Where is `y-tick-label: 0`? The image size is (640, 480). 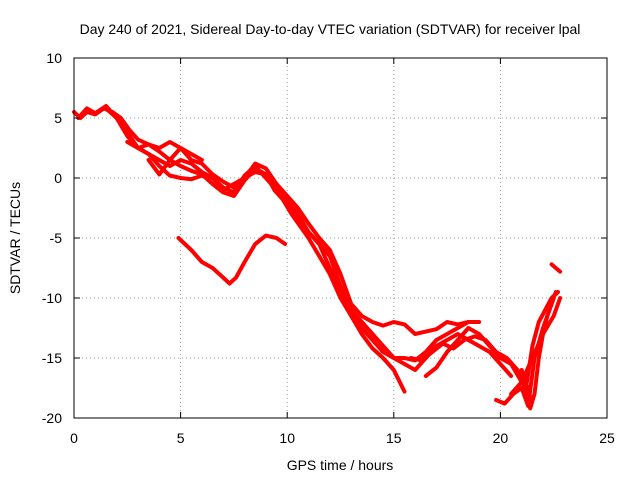
y-tick-label: 0 is located at coordinates (58, 178).